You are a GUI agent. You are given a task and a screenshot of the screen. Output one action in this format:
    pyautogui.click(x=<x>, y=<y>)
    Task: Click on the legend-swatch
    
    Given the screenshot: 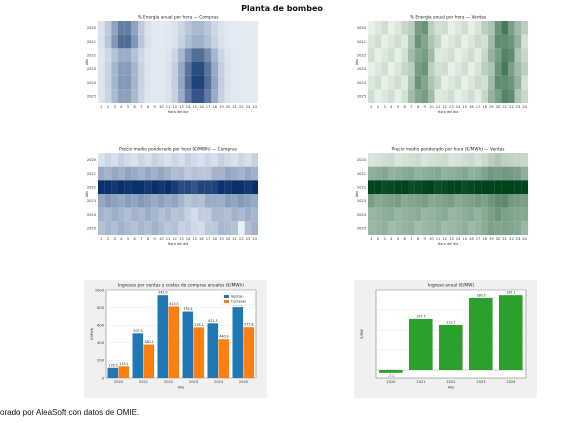 What is the action you would take?
    pyautogui.click(x=226, y=296)
    